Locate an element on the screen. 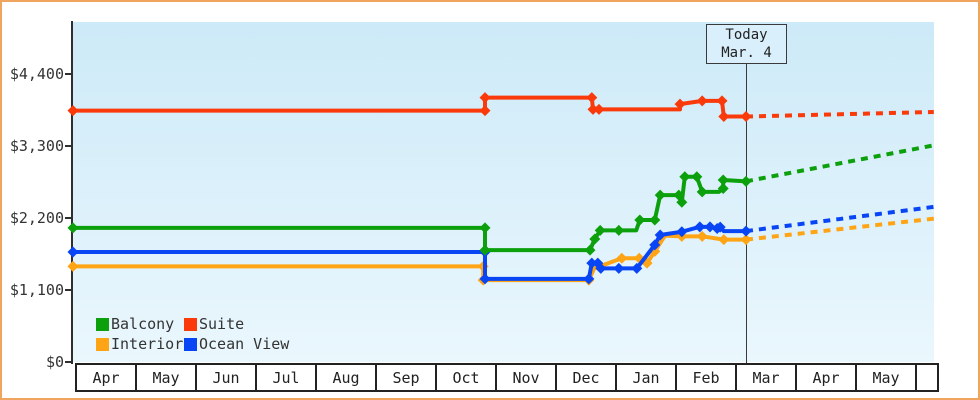 This screenshot has height=400, width=980. y-axis-line is located at coordinates (72, 192).